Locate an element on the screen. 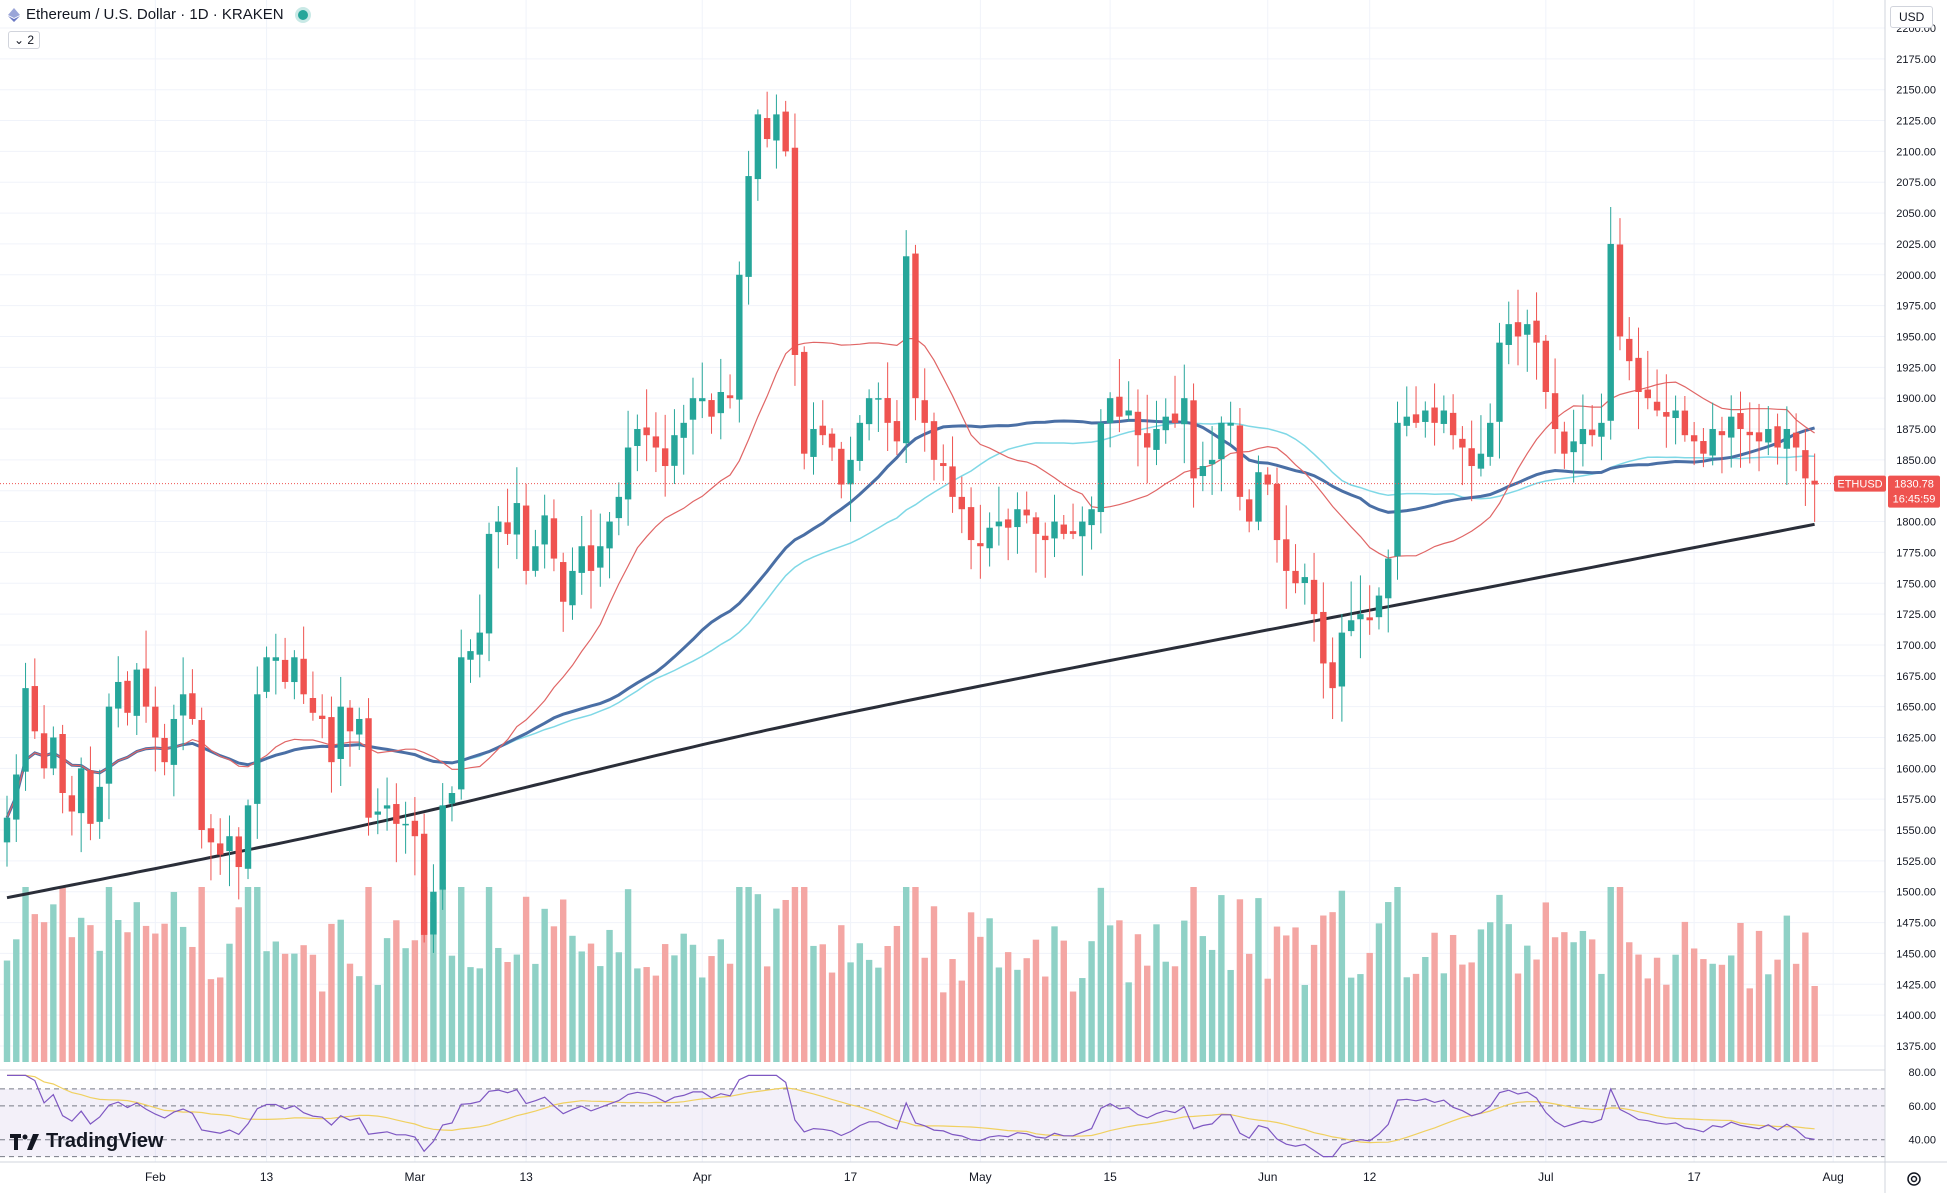 The width and height of the screenshot is (1947, 1198). tradingview-logo: TradingView is located at coordinates (86, 1141).